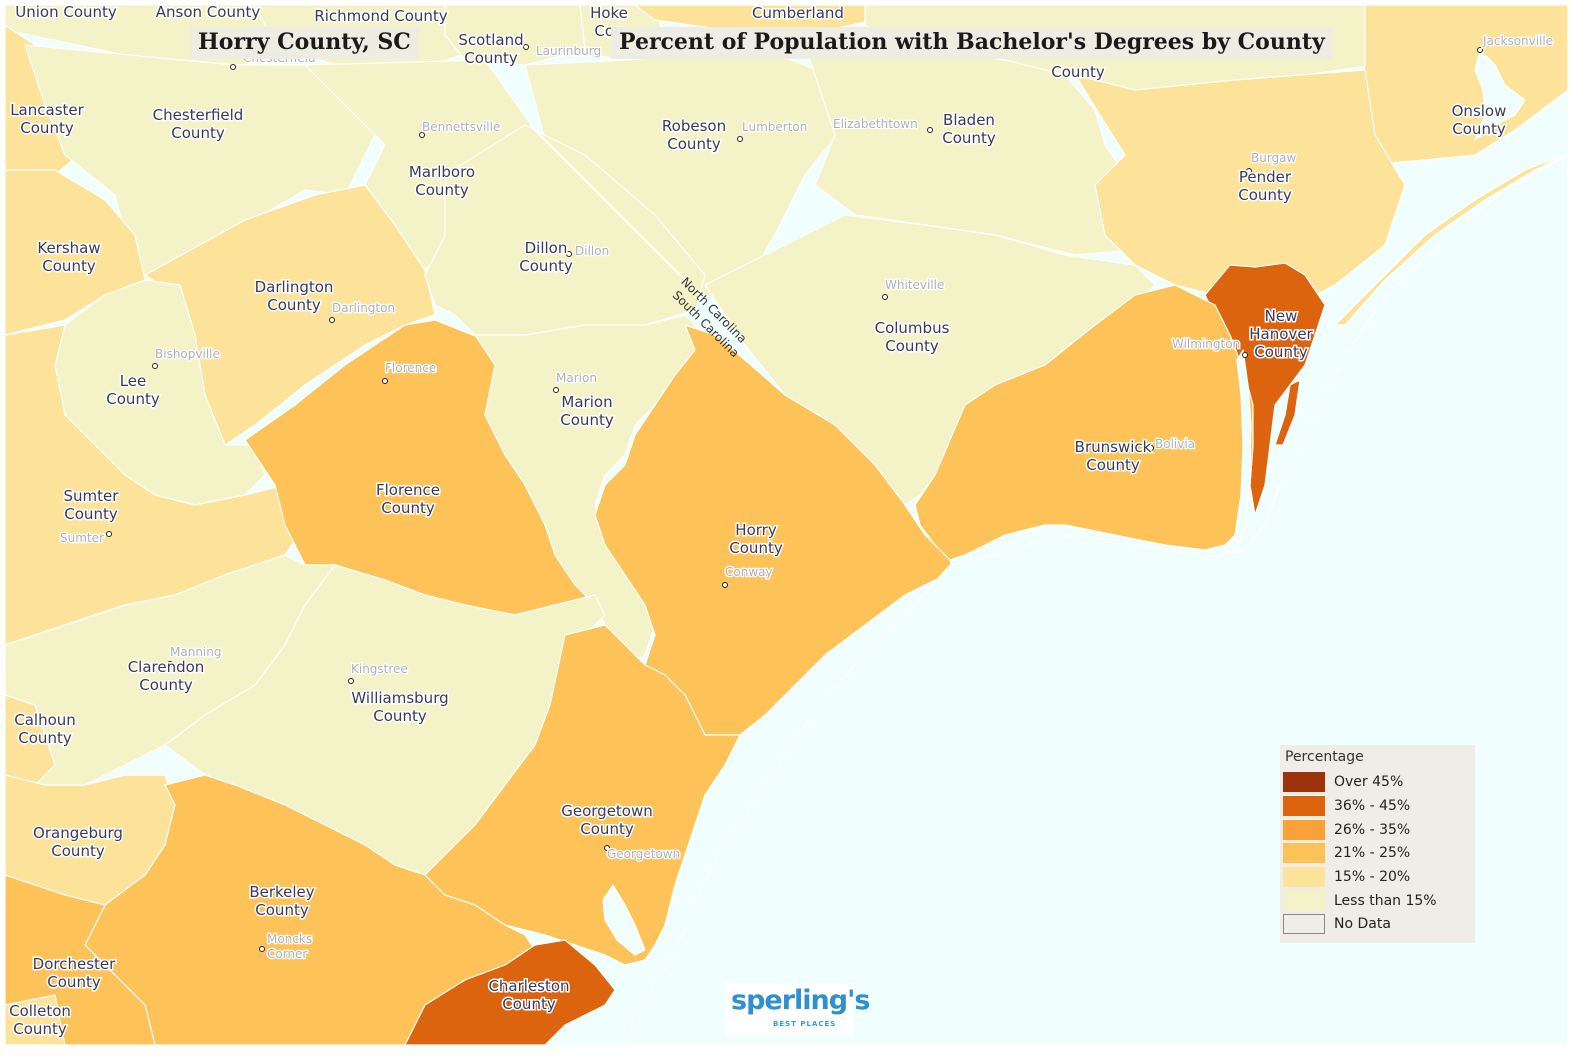 Image resolution: width=1587 pixels, height=1058 pixels. Describe the element at coordinates (1362, 924) in the screenshot. I see `legend-label: No Data` at that location.